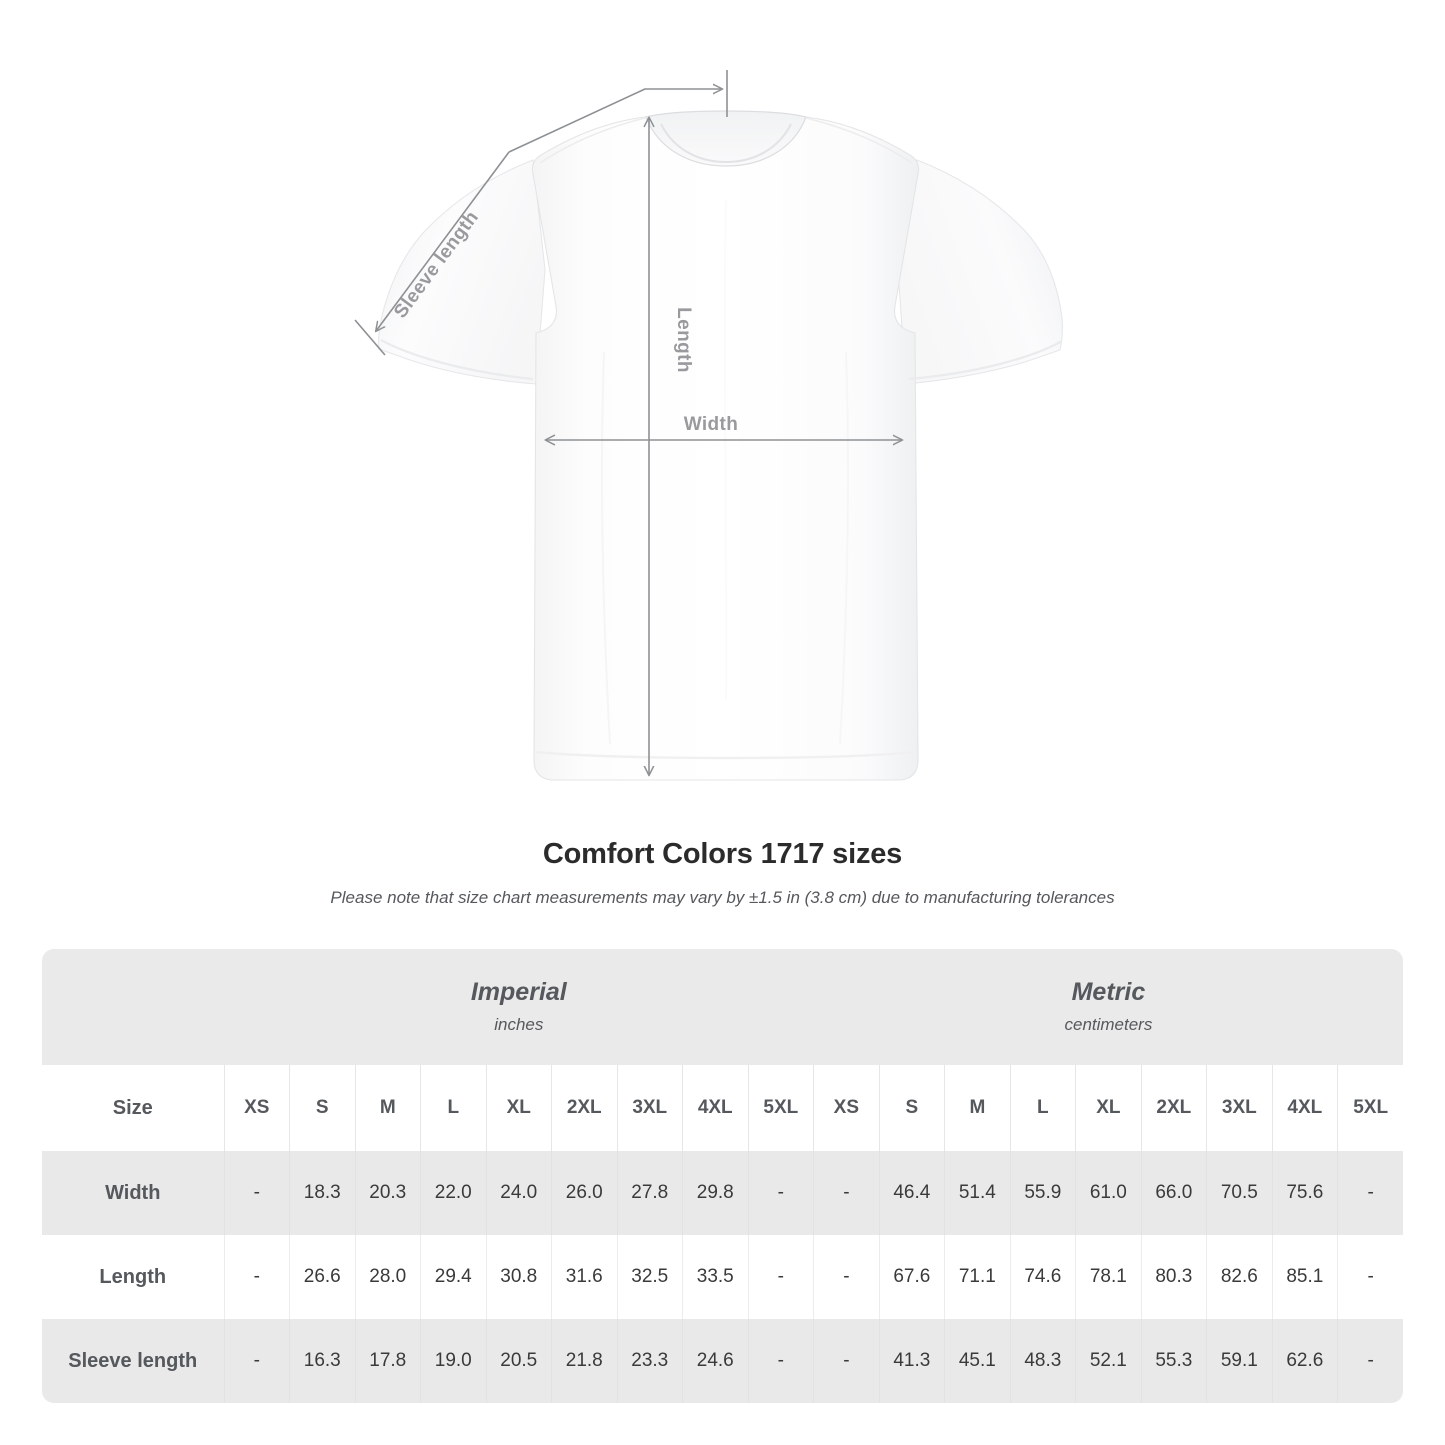 The width and height of the screenshot is (1445, 1445). I want to click on cell-length-imperial-3xl: 32.5, so click(649, 1277).